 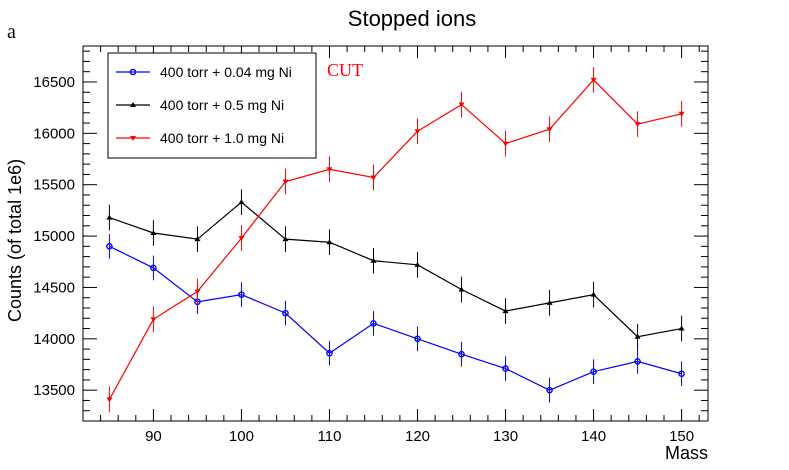 I want to click on legend-entry: 400 torr + 0.04 mg Ni, so click(x=204, y=72).